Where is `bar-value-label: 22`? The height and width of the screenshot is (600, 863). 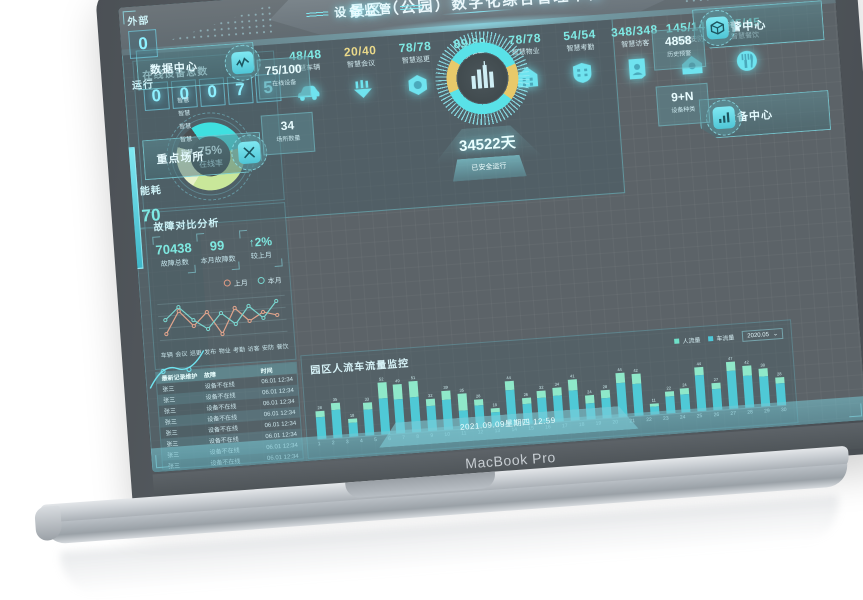 bar-value-label: 22 is located at coordinates (669, 388).